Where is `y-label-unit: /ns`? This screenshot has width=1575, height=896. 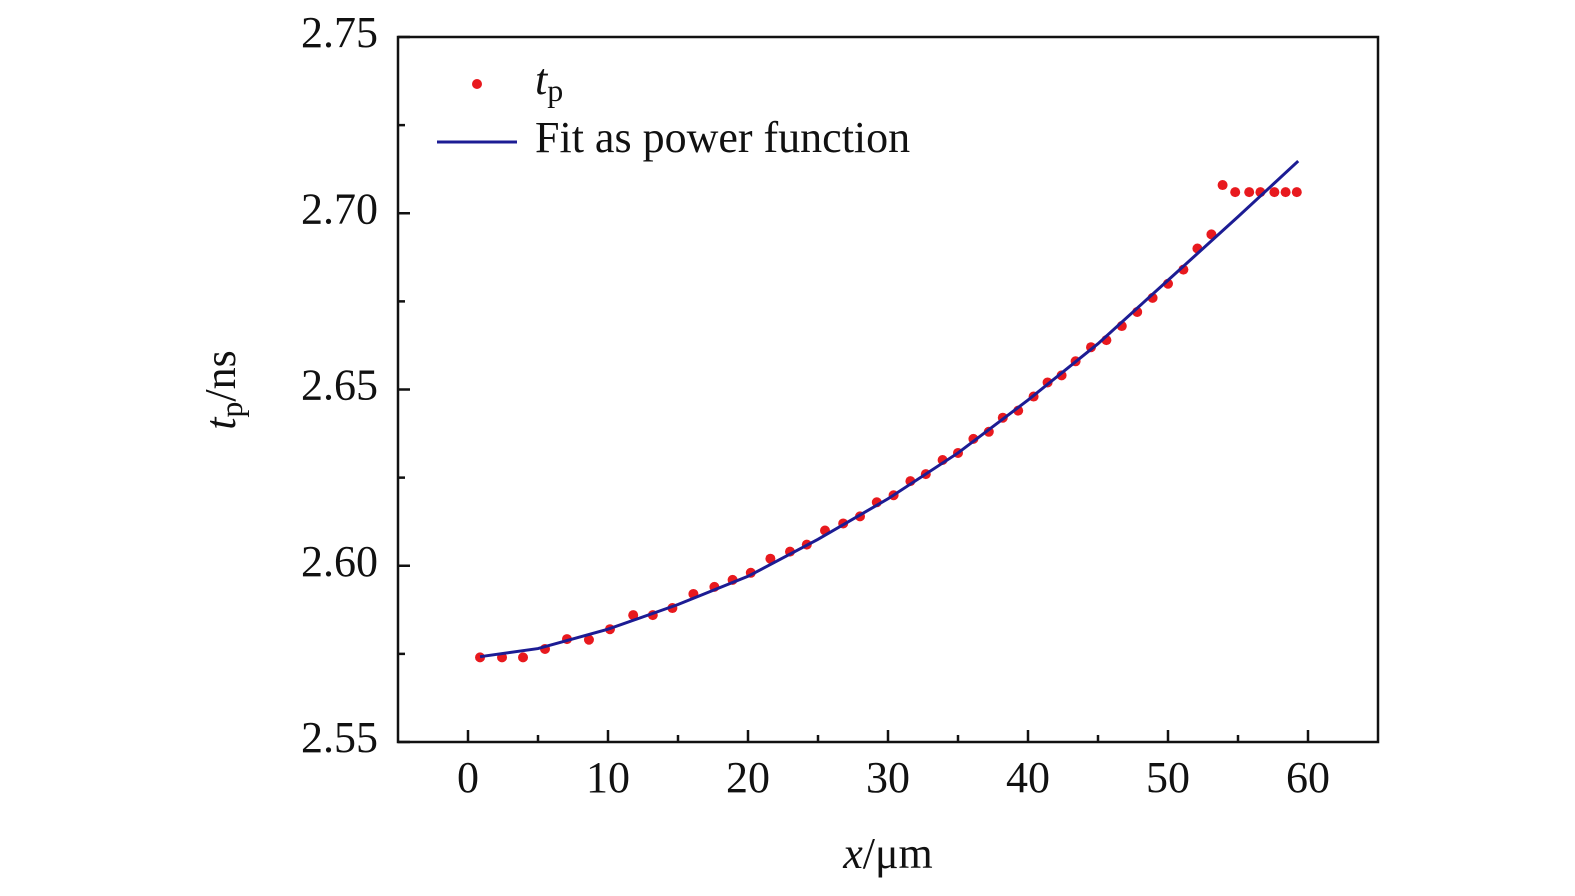
y-label-unit: /ns is located at coordinates (220, 375).